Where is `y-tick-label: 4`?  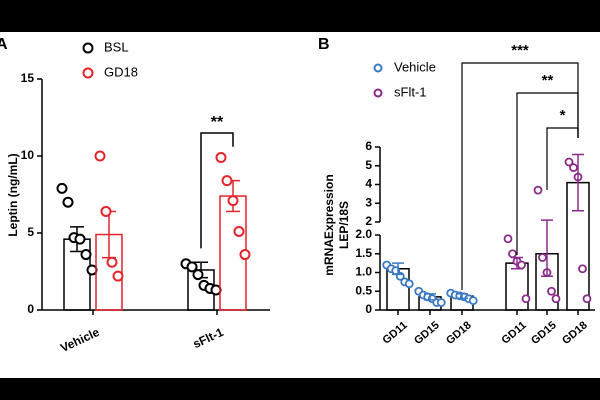
y-tick-label: 4 is located at coordinates (368, 184).